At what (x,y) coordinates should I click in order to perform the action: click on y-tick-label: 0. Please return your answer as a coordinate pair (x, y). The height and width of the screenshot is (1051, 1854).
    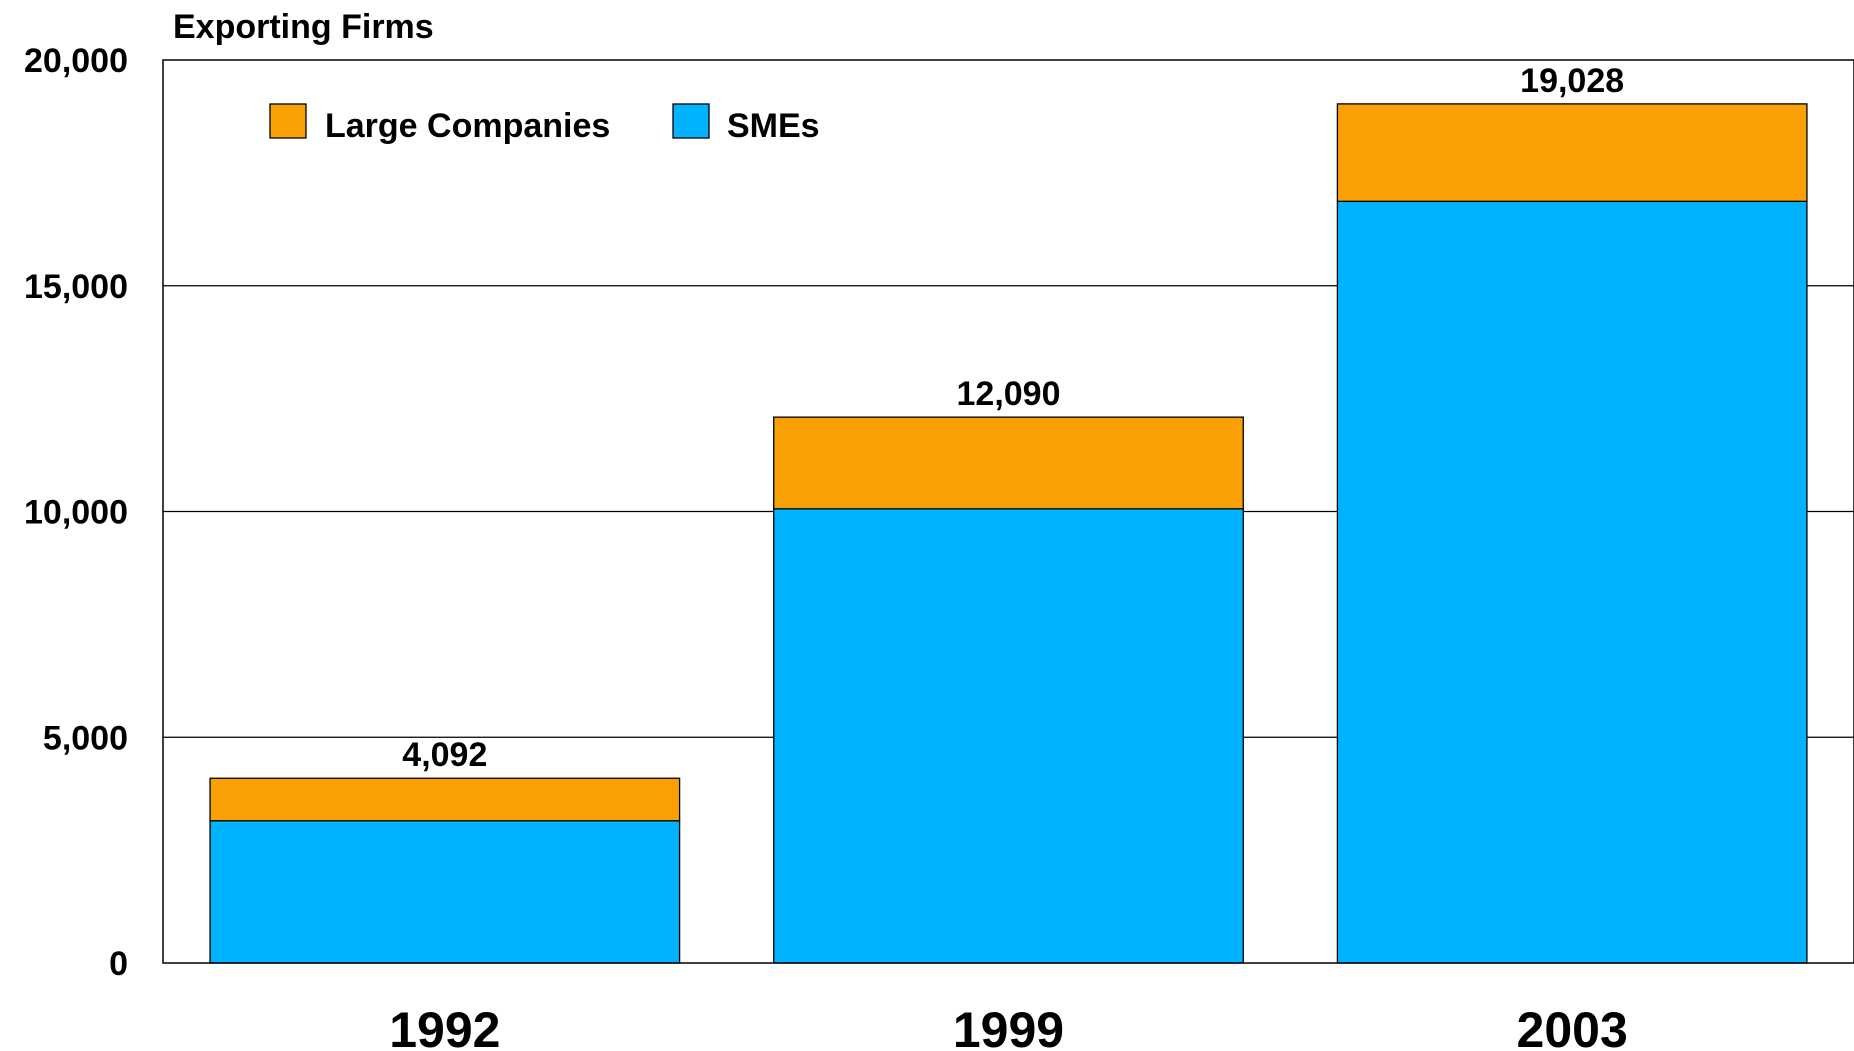
    Looking at the image, I should click on (118, 964).